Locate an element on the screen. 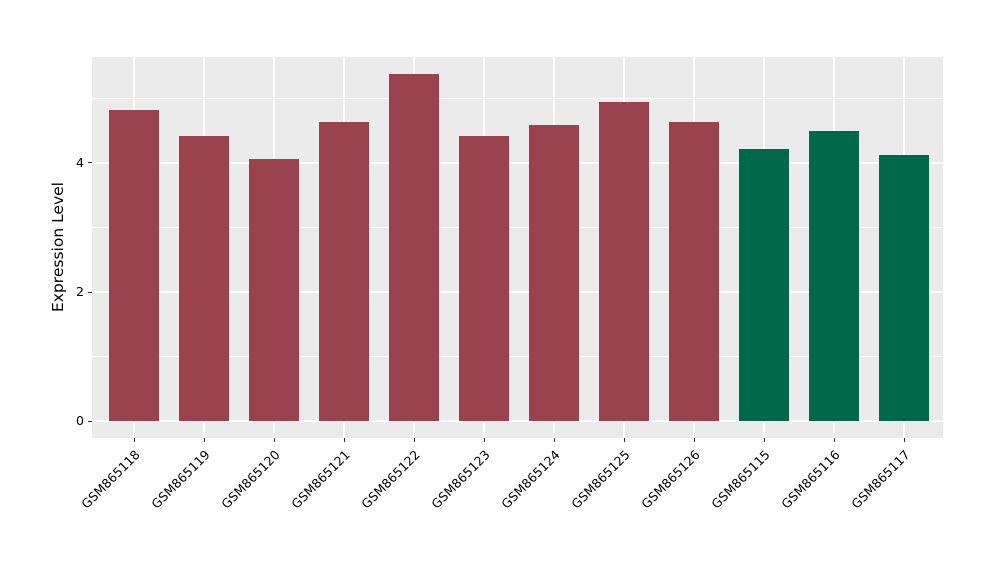 Image resolution: width=1000 pixels, height=580 pixels. x-tick-label: GSM865115 is located at coordinates (740, 479).